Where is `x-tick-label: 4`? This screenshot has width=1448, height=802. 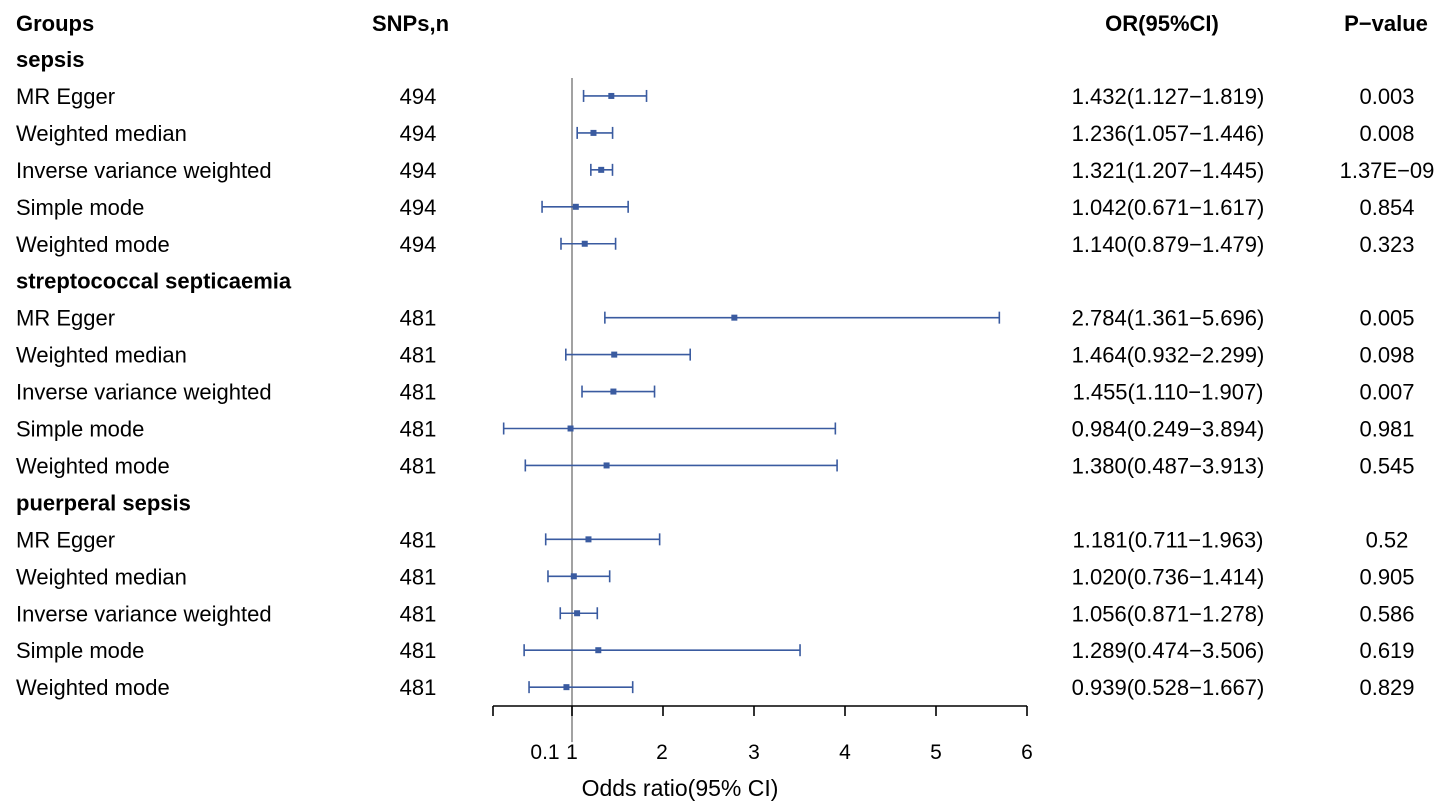 x-tick-label: 4 is located at coordinates (845, 752).